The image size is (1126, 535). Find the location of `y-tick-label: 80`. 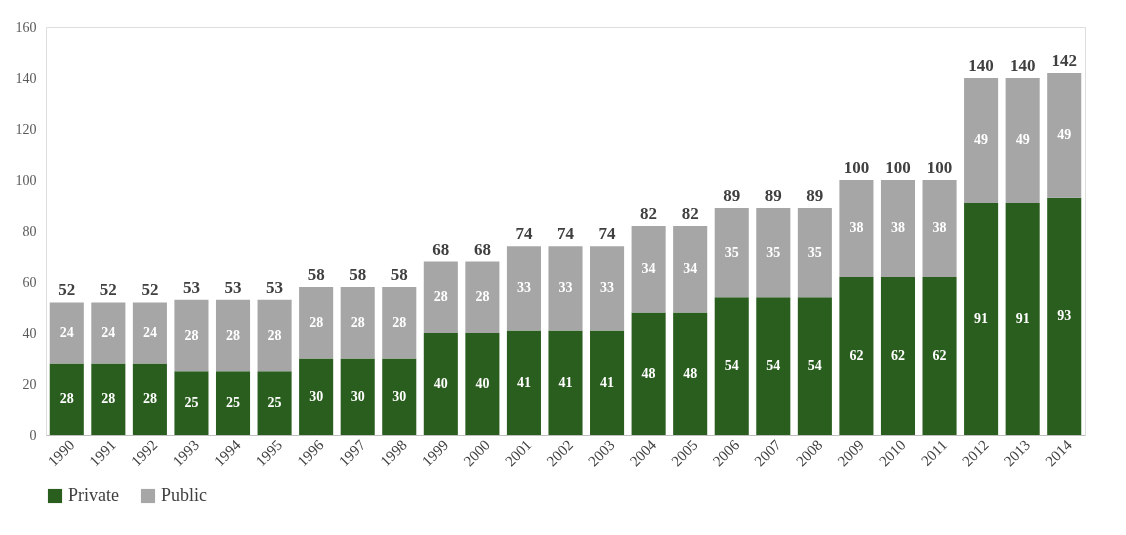

y-tick-label: 80 is located at coordinates (29, 231).